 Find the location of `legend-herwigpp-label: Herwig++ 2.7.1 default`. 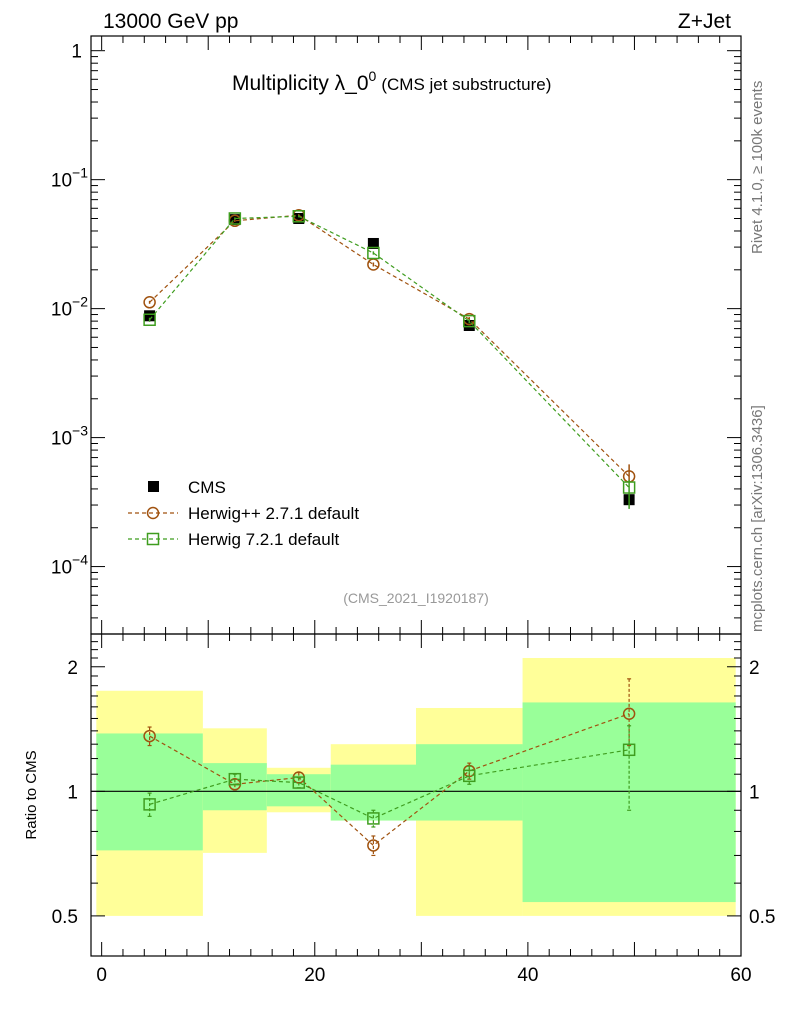

legend-herwigpp-label: Herwig++ 2.7.1 default is located at coordinates (273, 513).